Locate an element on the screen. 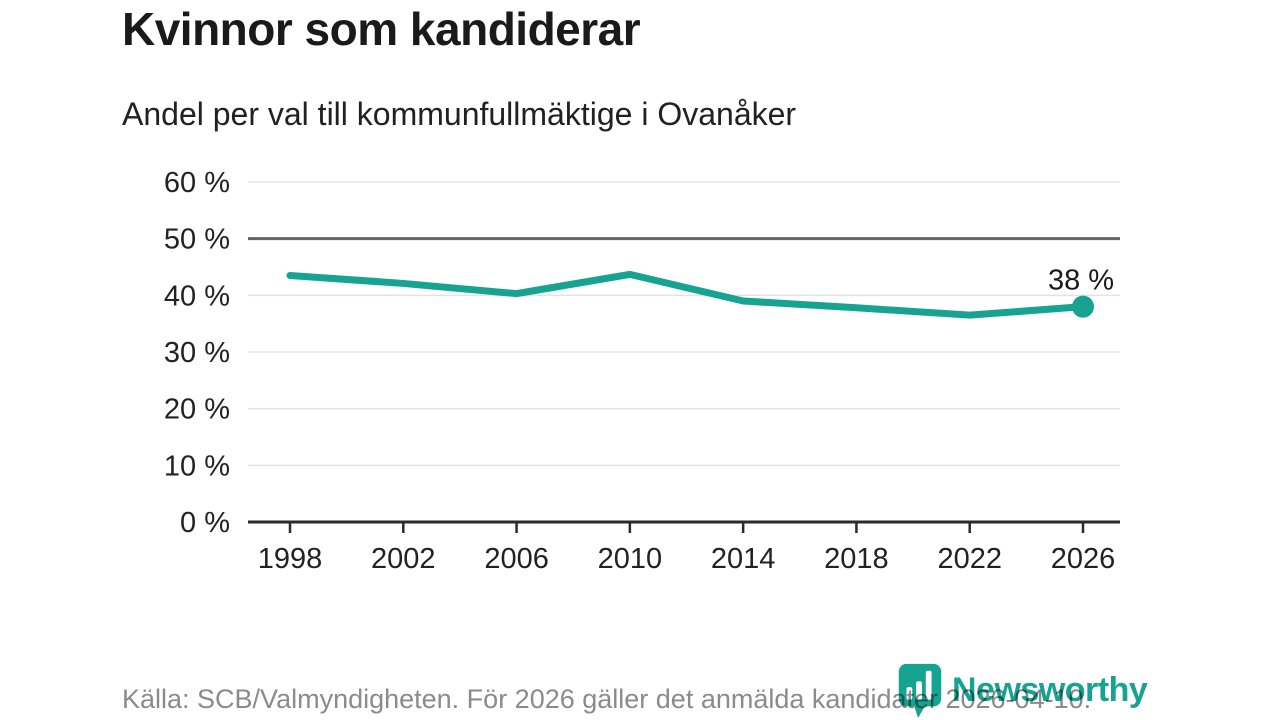 The image size is (1280, 720). x-tick-label: 2018 is located at coordinates (856, 559).